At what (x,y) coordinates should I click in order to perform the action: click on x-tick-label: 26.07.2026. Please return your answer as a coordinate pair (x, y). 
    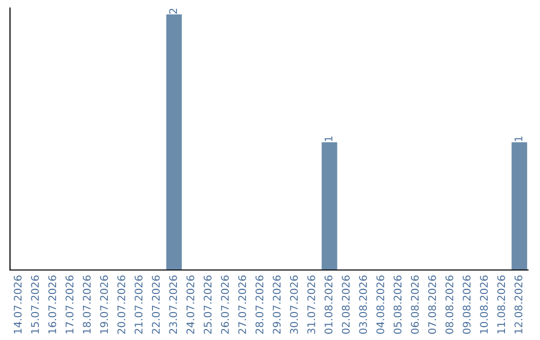
    Looking at the image, I should click on (224, 305).